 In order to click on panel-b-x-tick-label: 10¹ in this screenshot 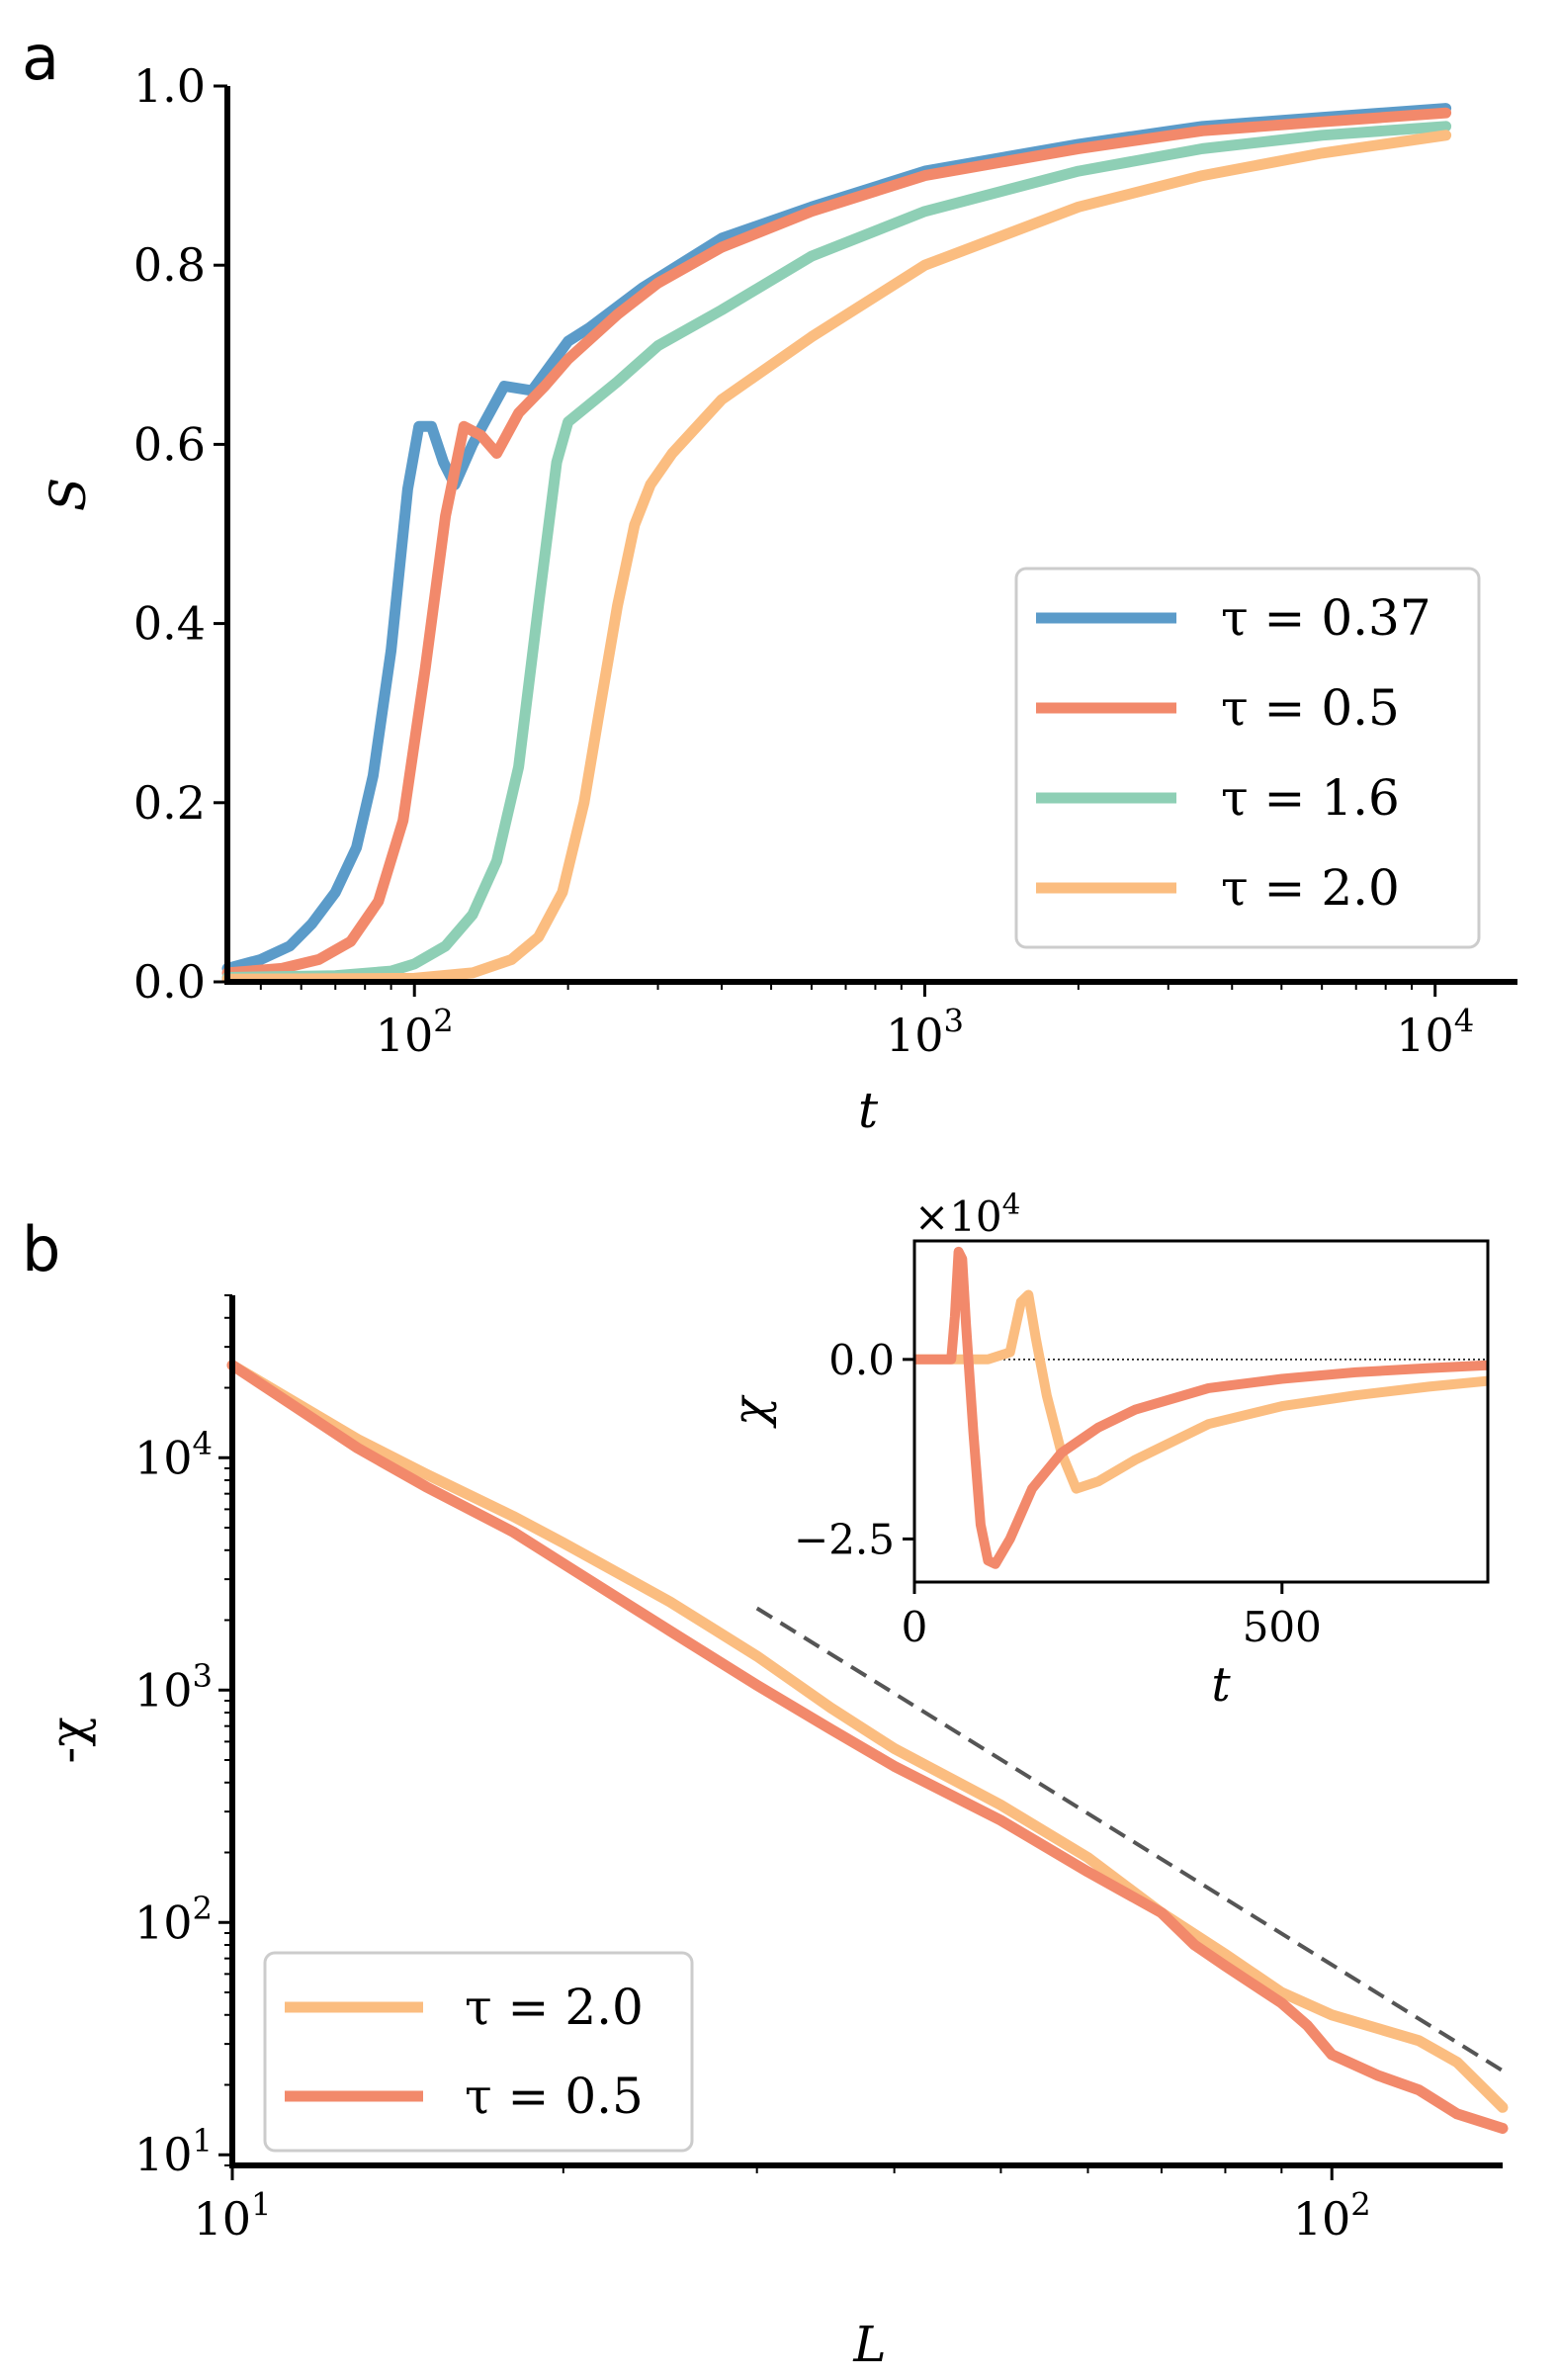, I will do `click(232, 2216)`.